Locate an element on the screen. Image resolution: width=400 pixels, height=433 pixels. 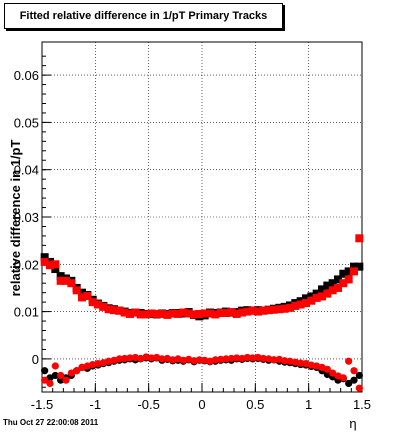
timestamp: Thu Oct 27 22:00:08 2011 is located at coordinates (51, 422).